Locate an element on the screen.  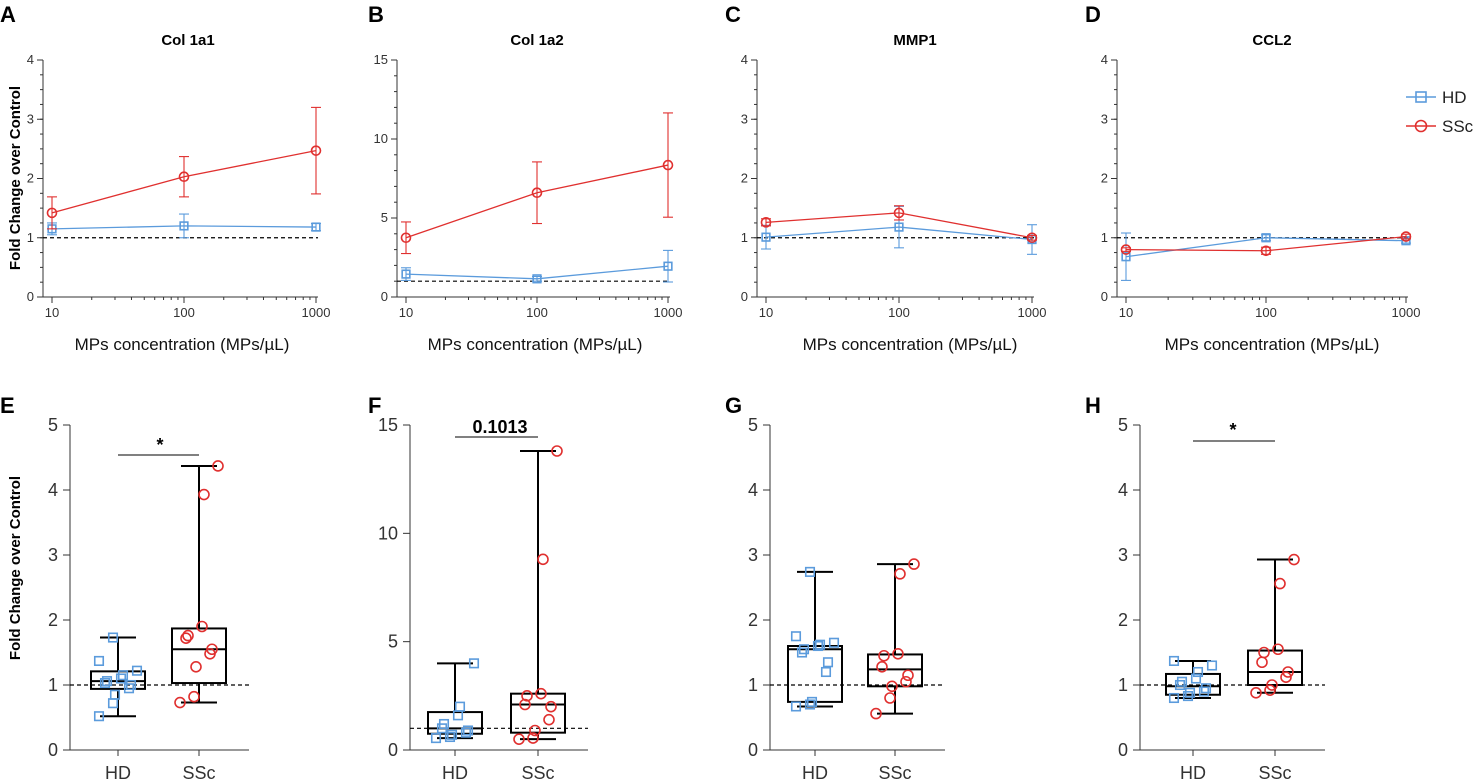
y-tick-label: 15 is located at coordinates (381, 59).